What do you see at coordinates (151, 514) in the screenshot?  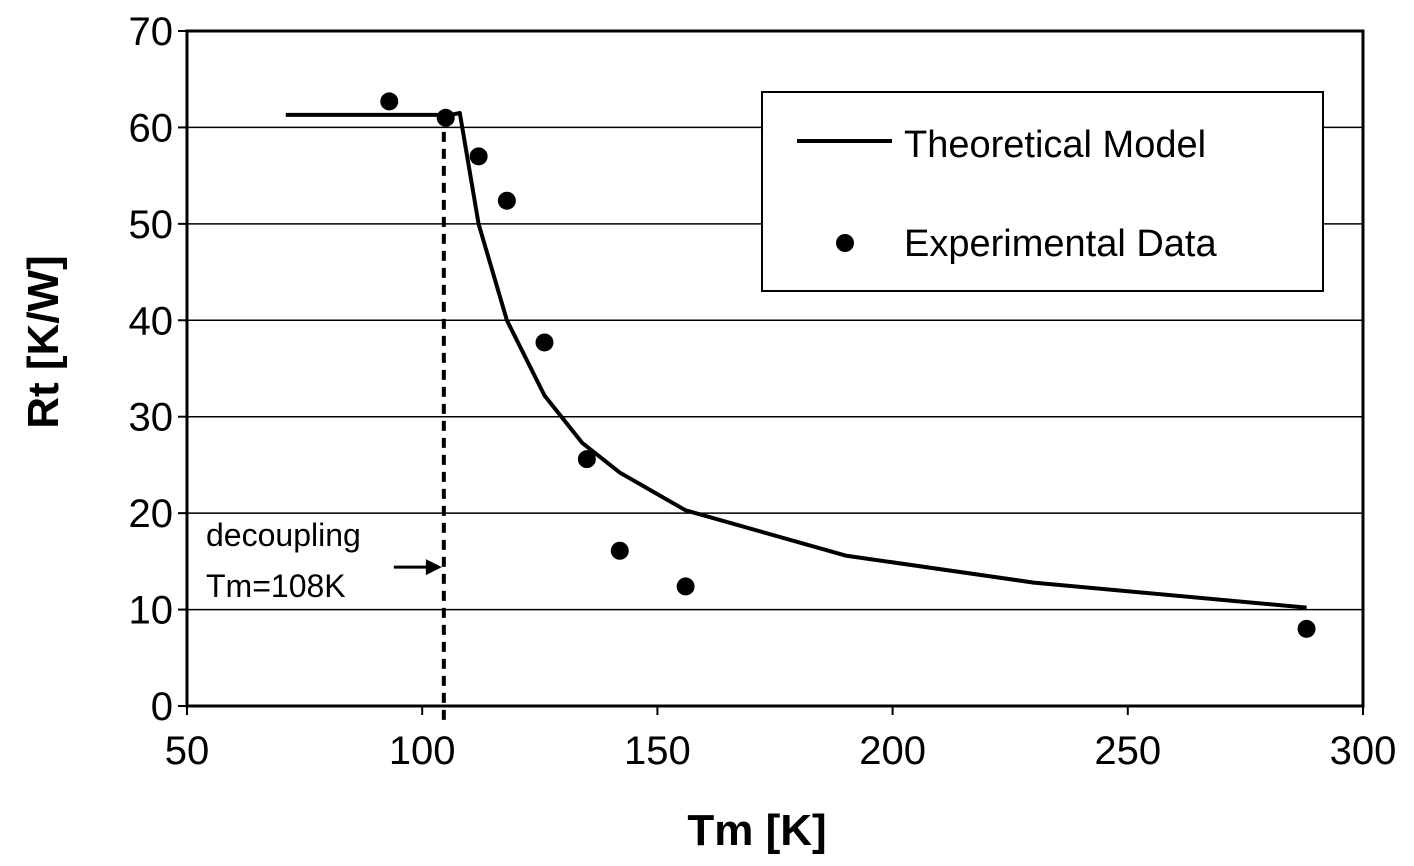 I see `y-tick-label-20: 20` at bounding box center [151, 514].